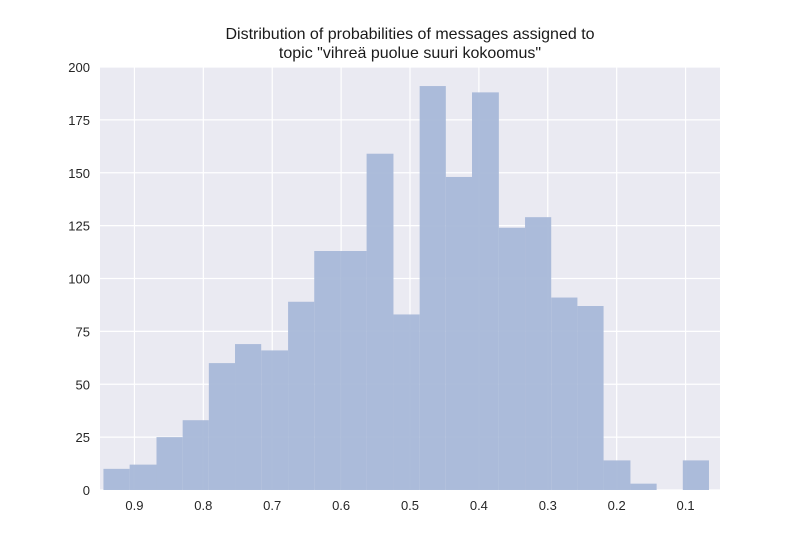 The height and width of the screenshot is (550, 800). What do you see at coordinates (79, 279) in the screenshot?
I see `y-tick-label: 100` at bounding box center [79, 279].